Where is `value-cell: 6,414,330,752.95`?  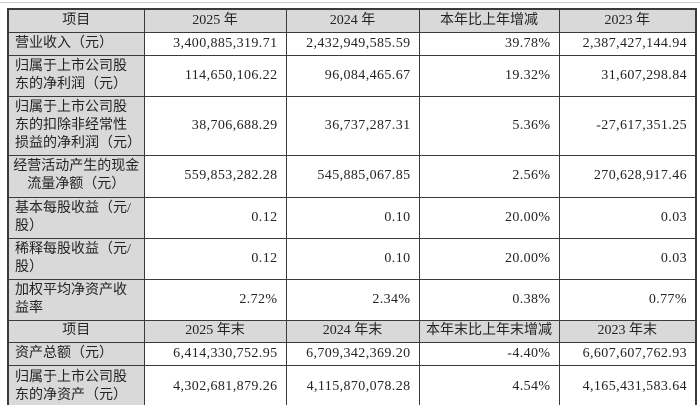
value-cell: 6,414,330,752.95 is located at coordinates (215, 353).